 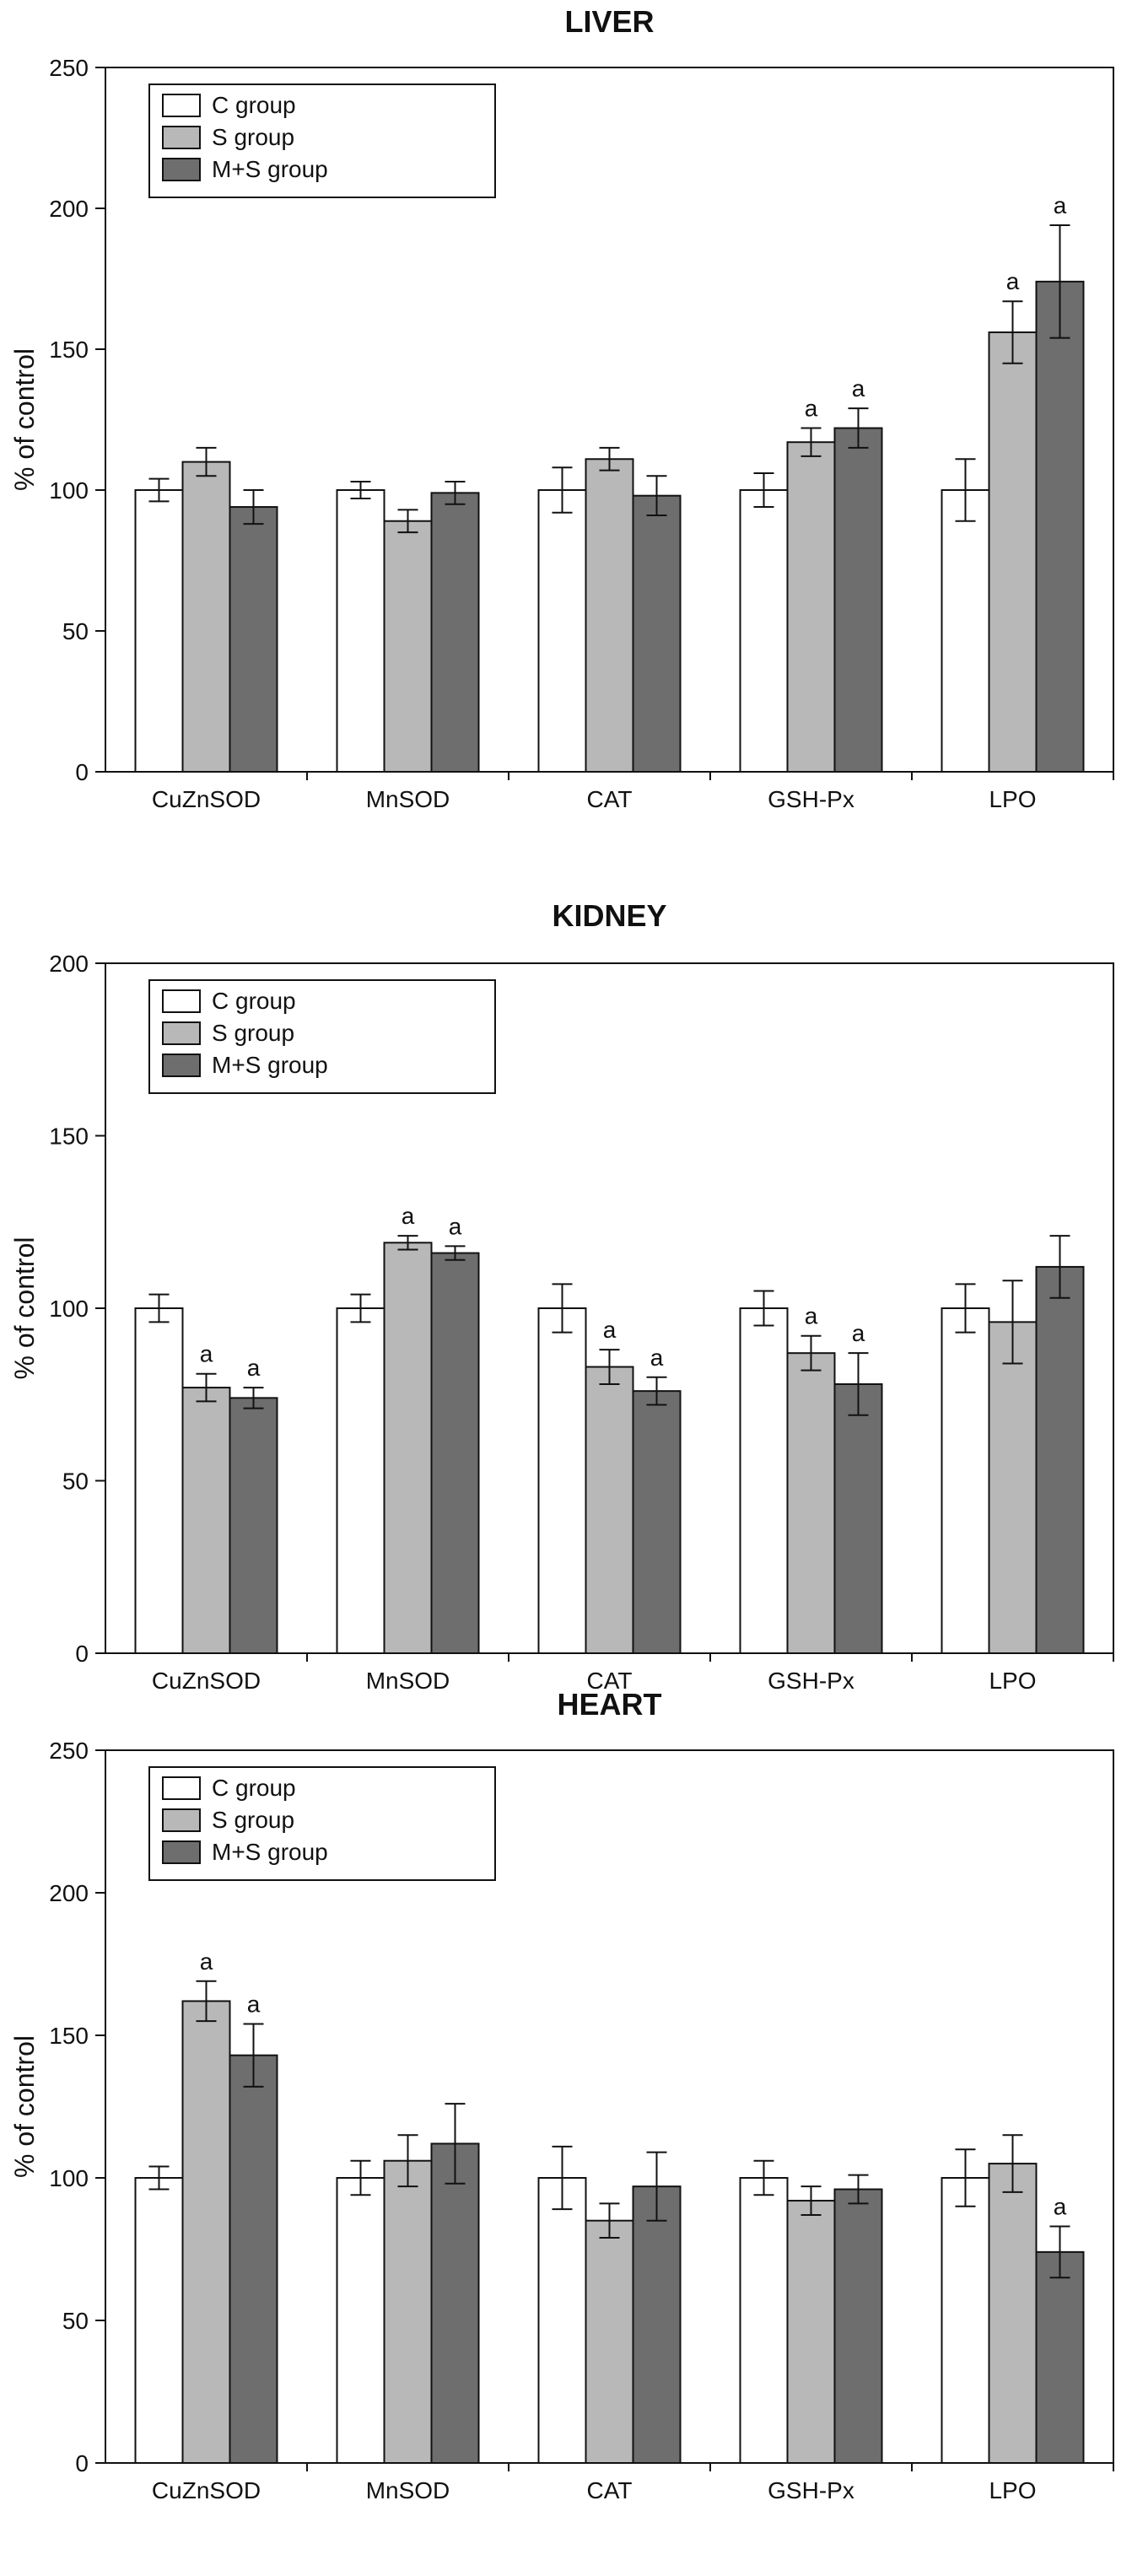 I want to click on chart-title: KIDNEY, so click(x=609, y=915).